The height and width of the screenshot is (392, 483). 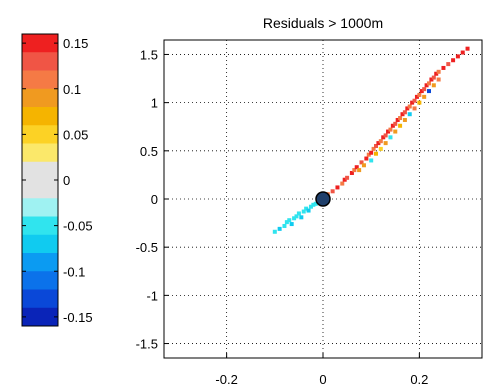 What do you see at coordinates (72, 89) in the screenshot?
I see `colorbar-tick-label: 0.1` at bounding box center [72, 89].